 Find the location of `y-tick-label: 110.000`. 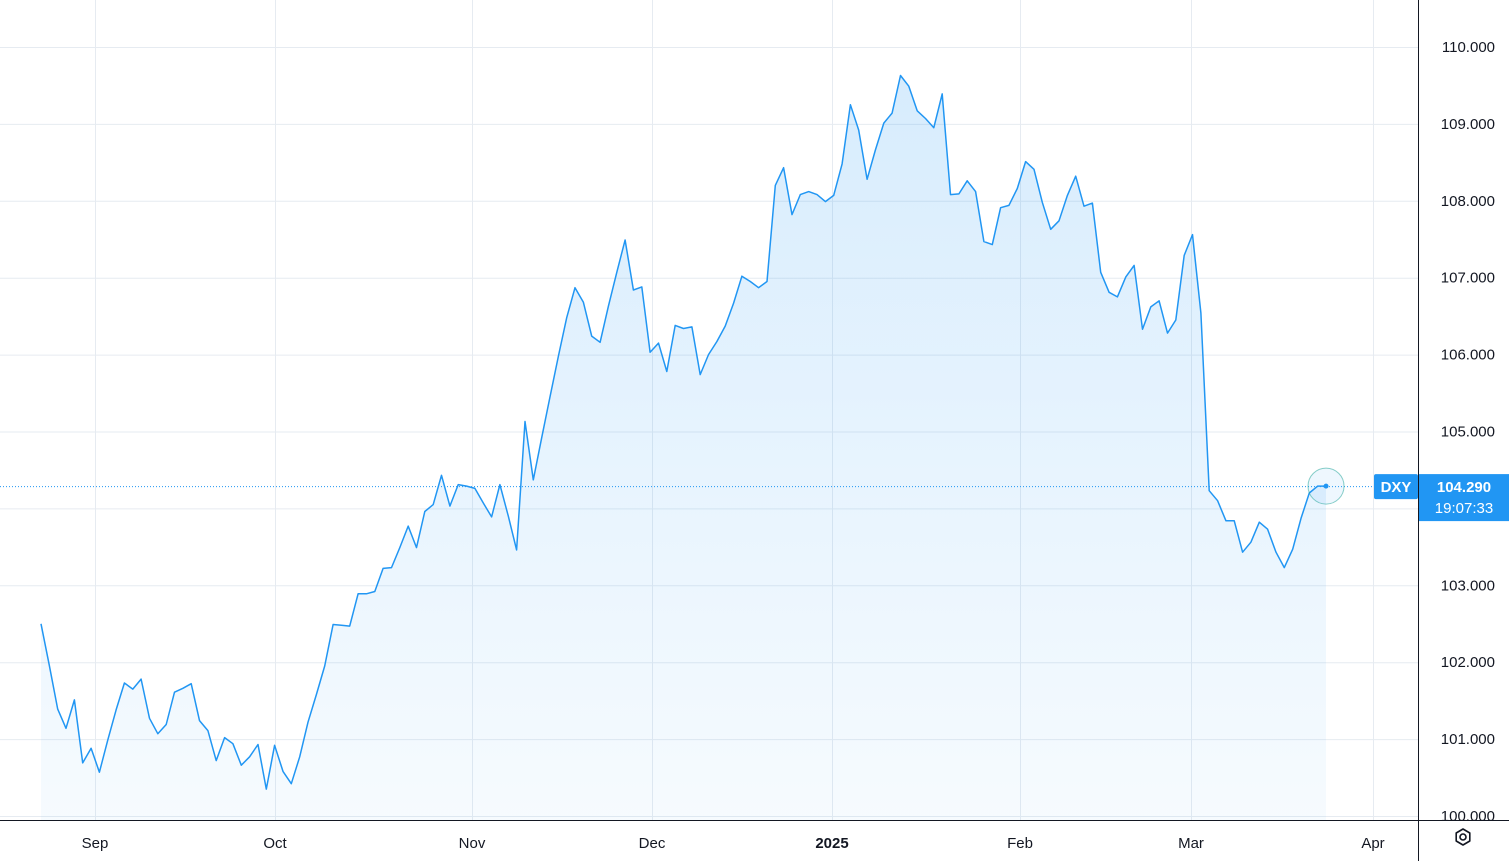

y-tick-label: 110.000 is located at coordinates (1468, 47).